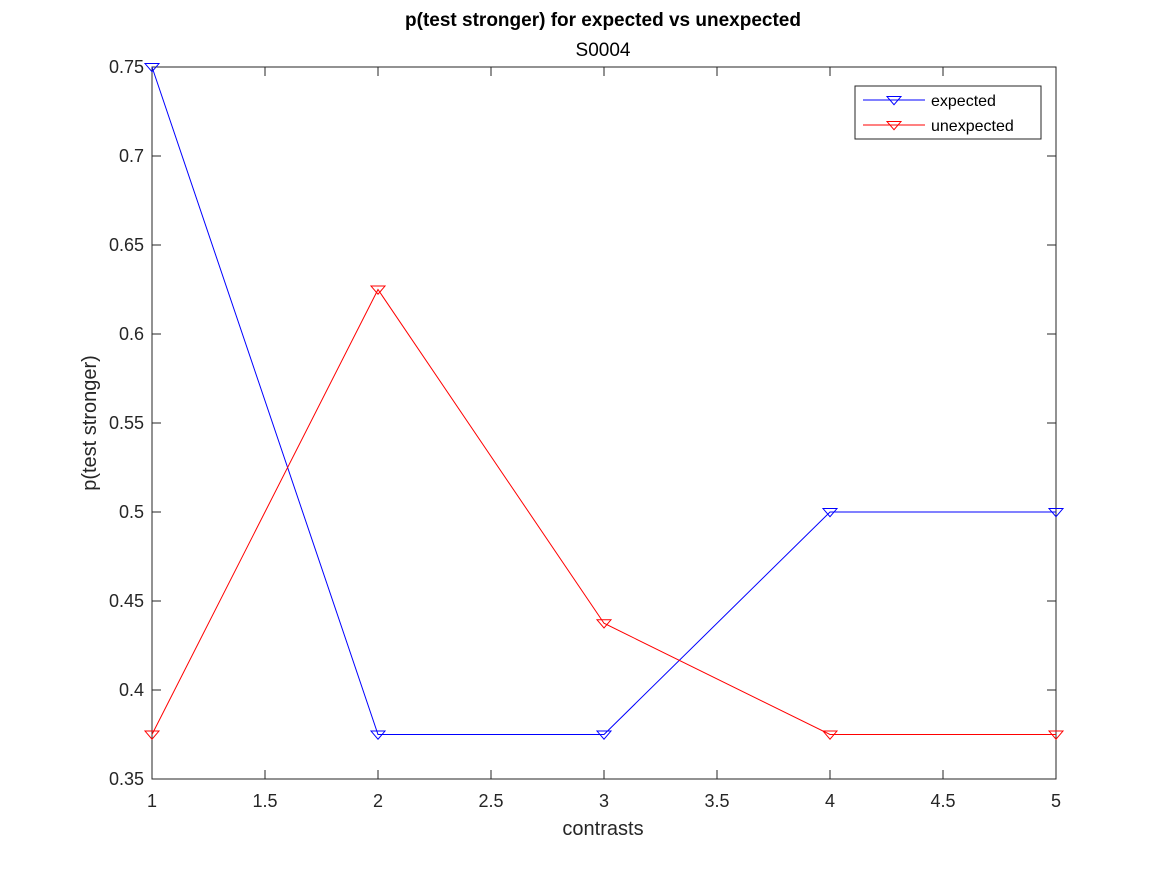  What do you see at coordinates (604, 801) in the screenshot?
I see `x-tick-label: 3` at bounding box center [604, 801].